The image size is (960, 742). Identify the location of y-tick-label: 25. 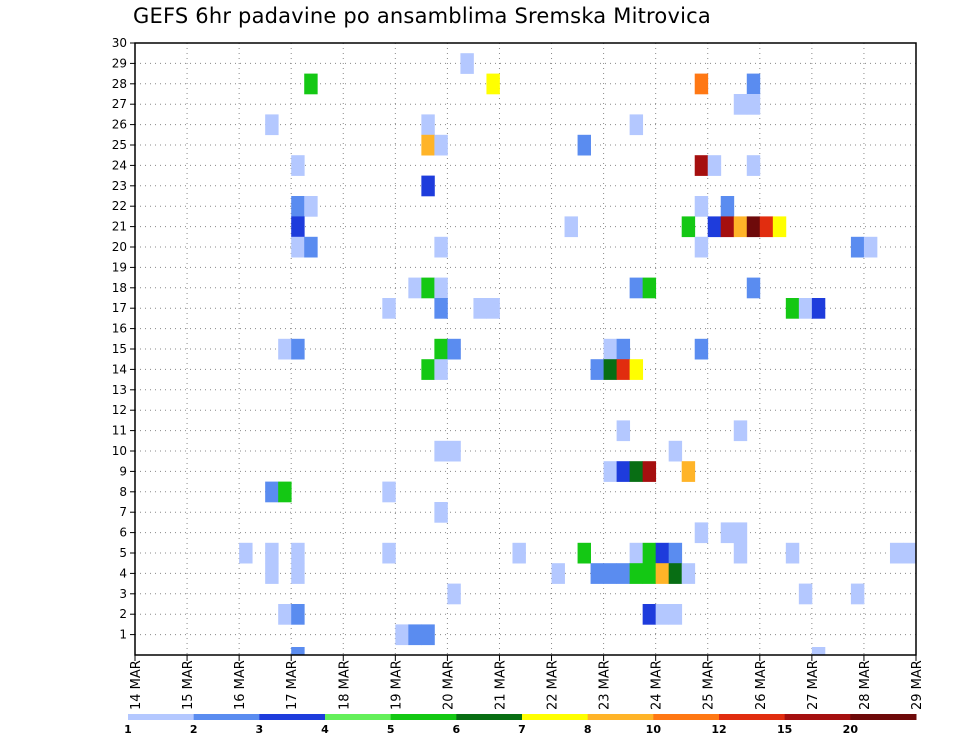
(119, 145).